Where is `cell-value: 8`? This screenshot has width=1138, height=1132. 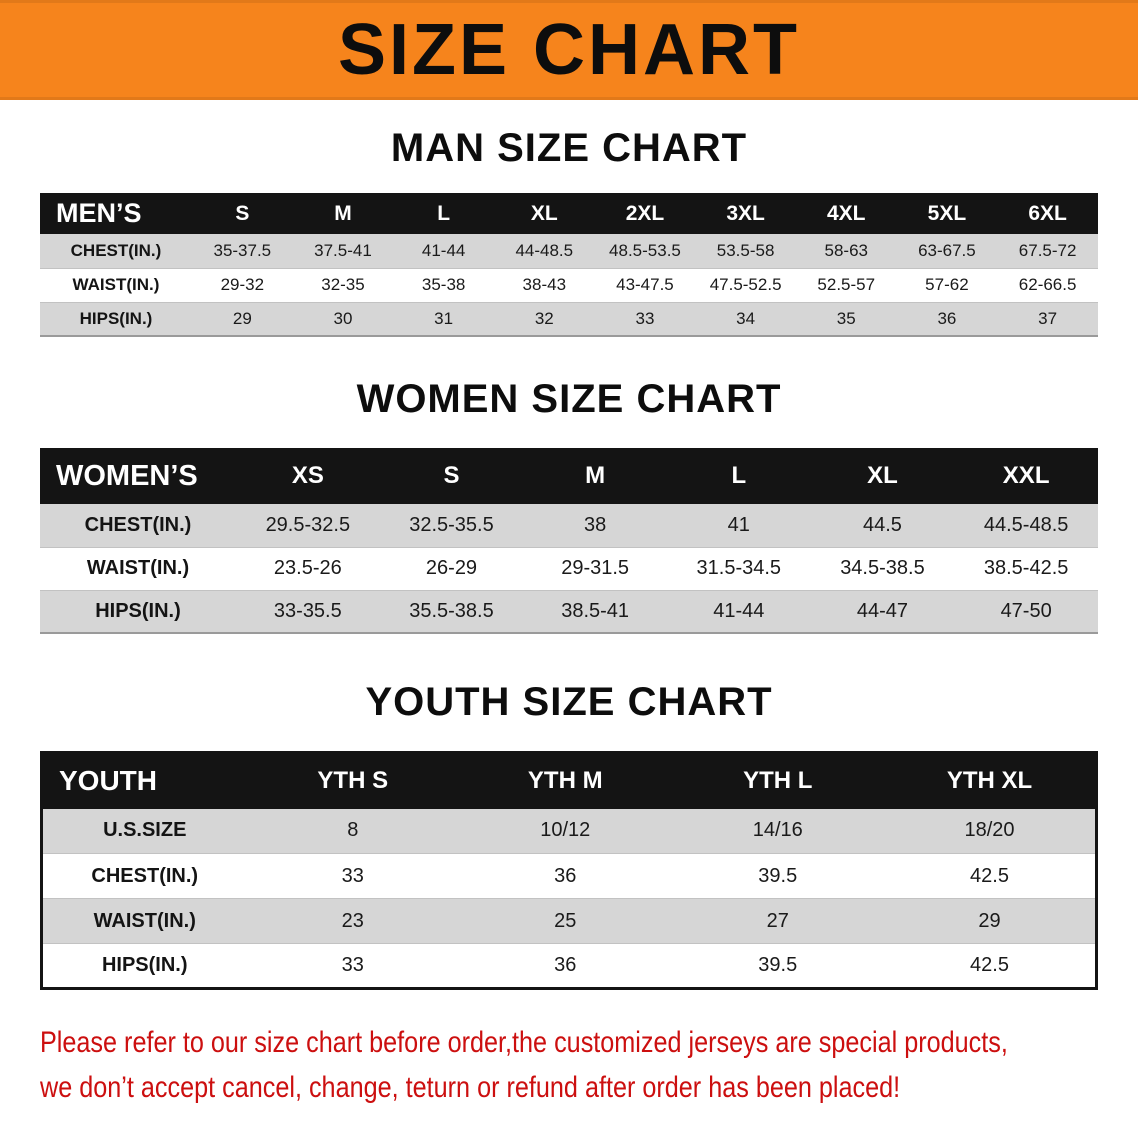 cell-value: 8 is located at coordinates (353, 830).